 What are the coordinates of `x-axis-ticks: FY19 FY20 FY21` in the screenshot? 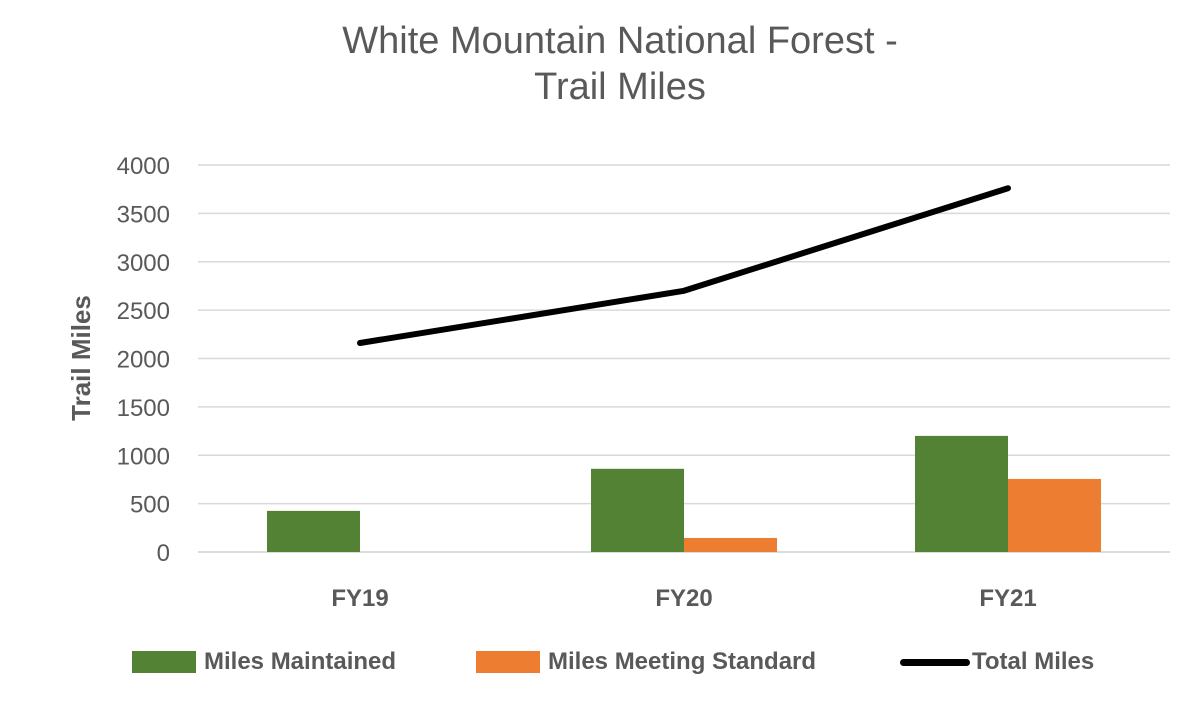 It's located at (683, 598).